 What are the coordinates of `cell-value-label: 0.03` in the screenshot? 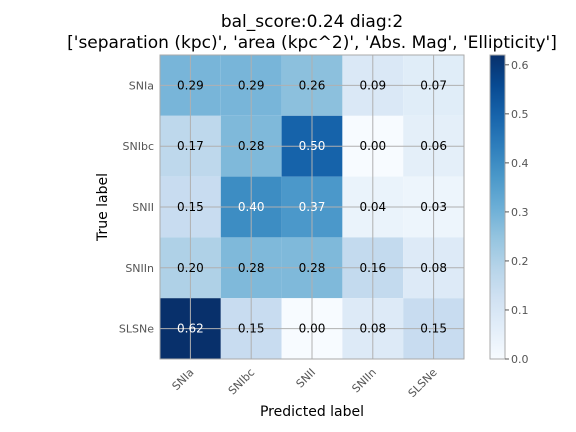 It's located at (433, 207).